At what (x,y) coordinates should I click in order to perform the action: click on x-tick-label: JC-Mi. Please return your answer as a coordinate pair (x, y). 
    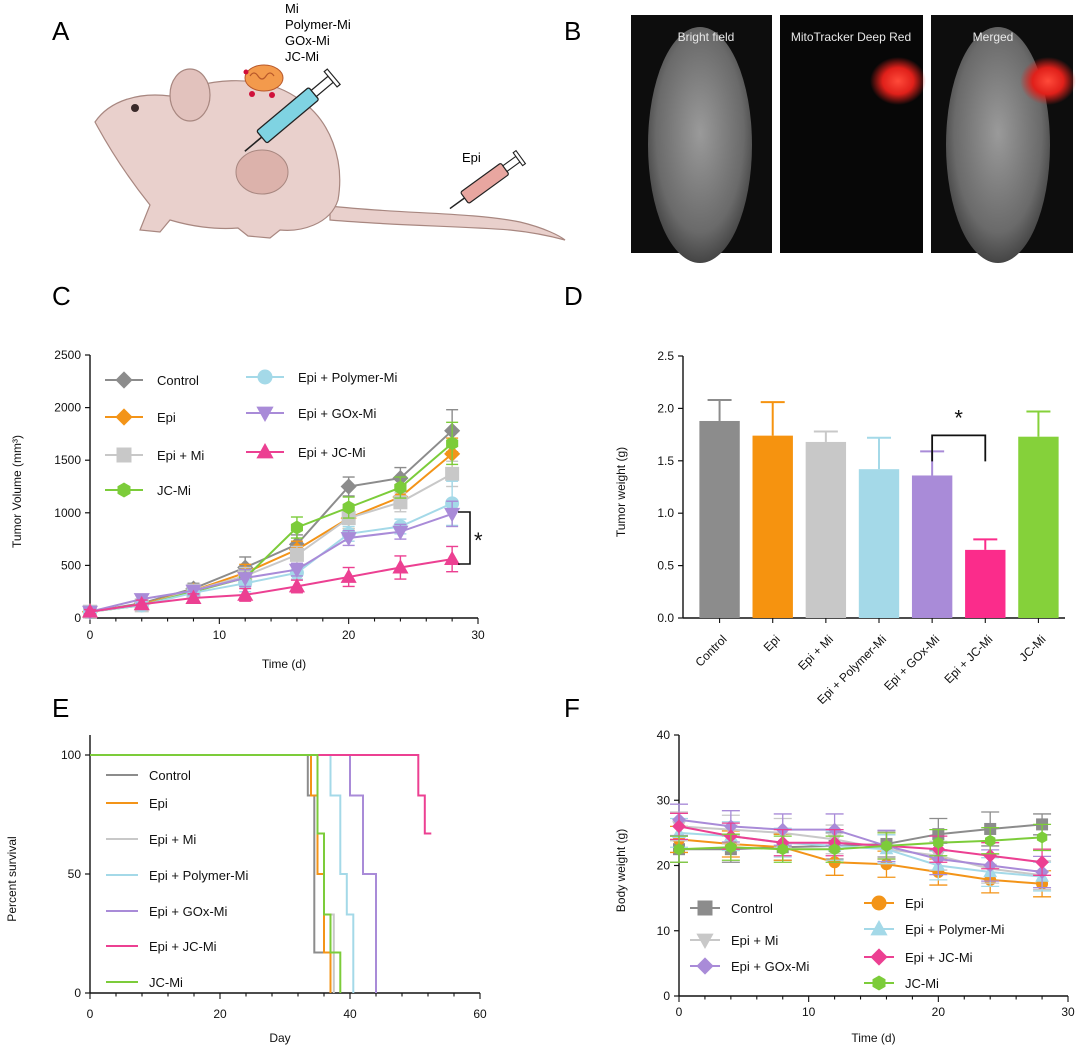
    Looking at the image, I should click on (1032, 648).